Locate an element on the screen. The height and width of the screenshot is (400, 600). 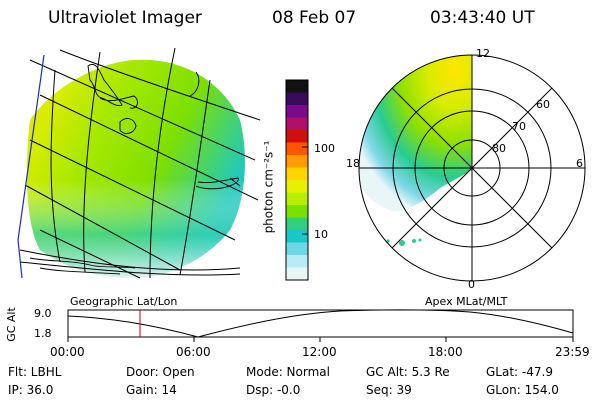
info-dsp: Dsp: -0.0 is located at coordinates (273, 390).